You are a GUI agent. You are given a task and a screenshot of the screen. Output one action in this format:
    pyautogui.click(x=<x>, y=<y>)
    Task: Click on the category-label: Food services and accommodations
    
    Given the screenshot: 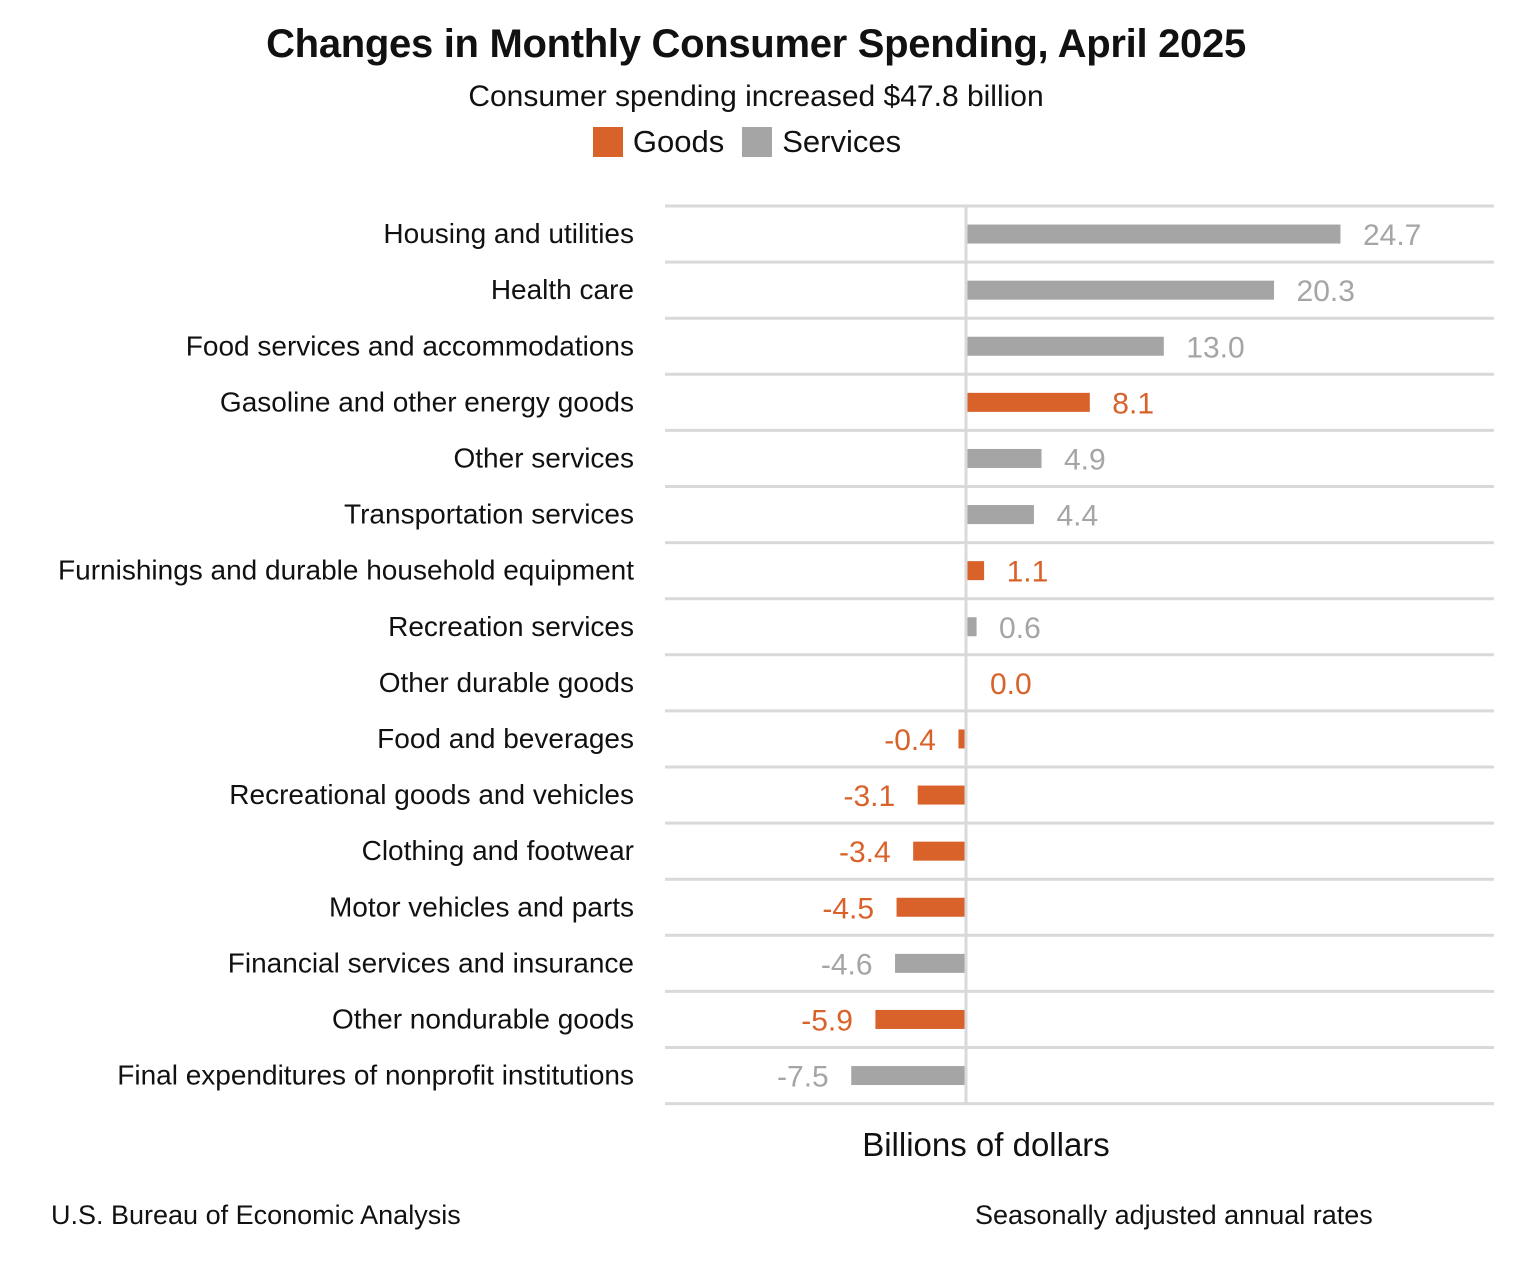 What is the action you would take?
    pyautogui.click(x=410, y=345)
    